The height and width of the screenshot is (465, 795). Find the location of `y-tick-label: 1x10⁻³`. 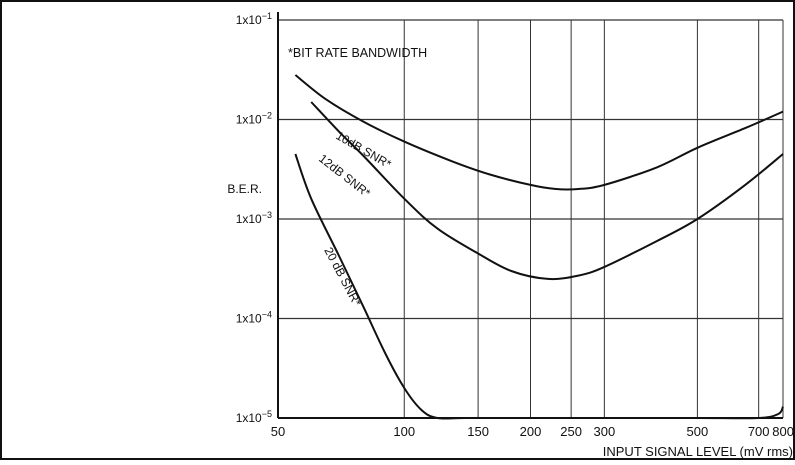

y-tick-label: 1x10⁻³ is located at coordinates (254, 218).